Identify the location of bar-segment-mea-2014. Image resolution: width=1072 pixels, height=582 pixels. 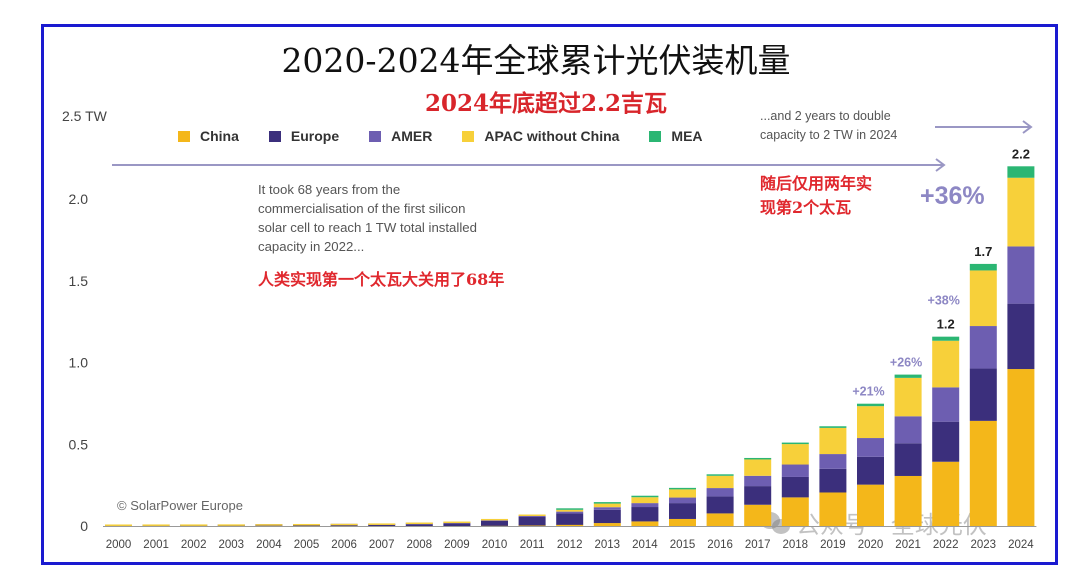
(645, 496).